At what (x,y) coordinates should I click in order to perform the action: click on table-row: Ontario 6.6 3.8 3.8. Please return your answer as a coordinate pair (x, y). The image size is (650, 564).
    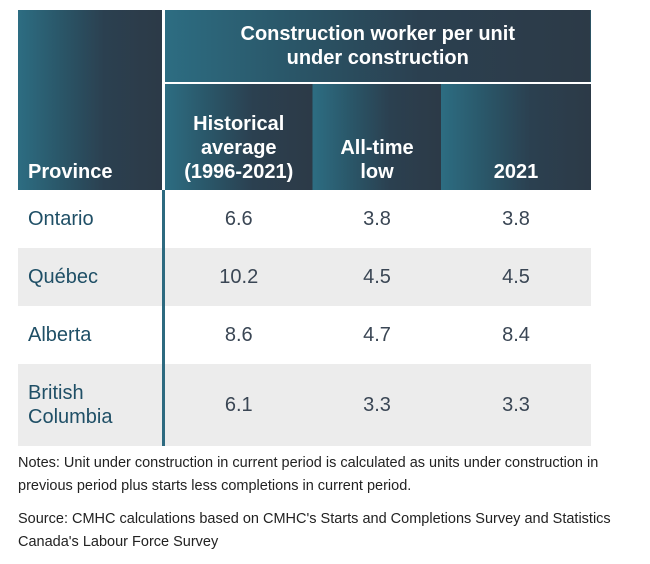
    Looking at the image, I should click on (304, 219).